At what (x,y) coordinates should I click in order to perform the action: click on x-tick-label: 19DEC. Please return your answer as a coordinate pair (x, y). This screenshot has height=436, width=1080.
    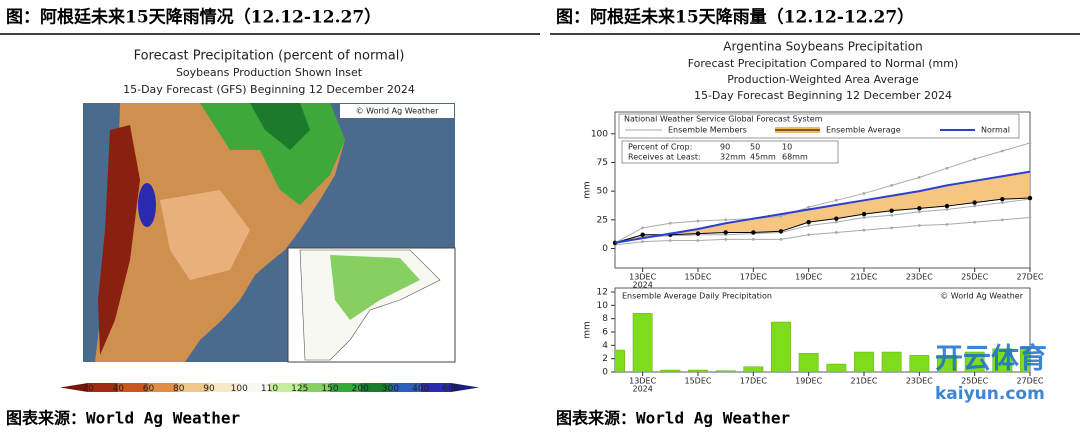
    Looking at the image, I should click on (808, 381).